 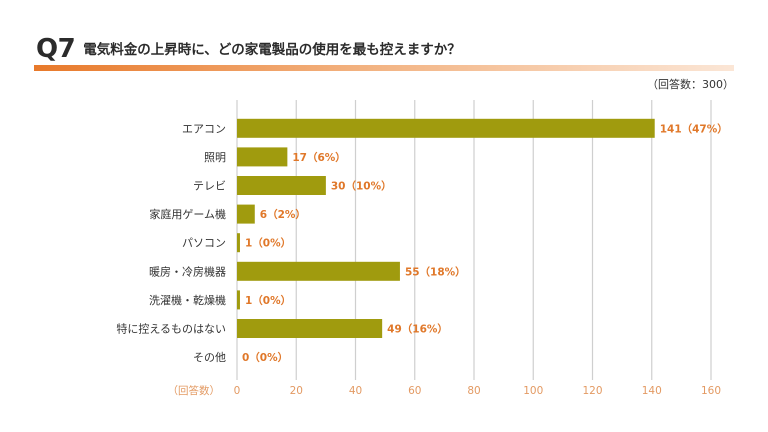 I want to click on category-label: 洗濯機・乾燥機, so click(x=187, y=300).